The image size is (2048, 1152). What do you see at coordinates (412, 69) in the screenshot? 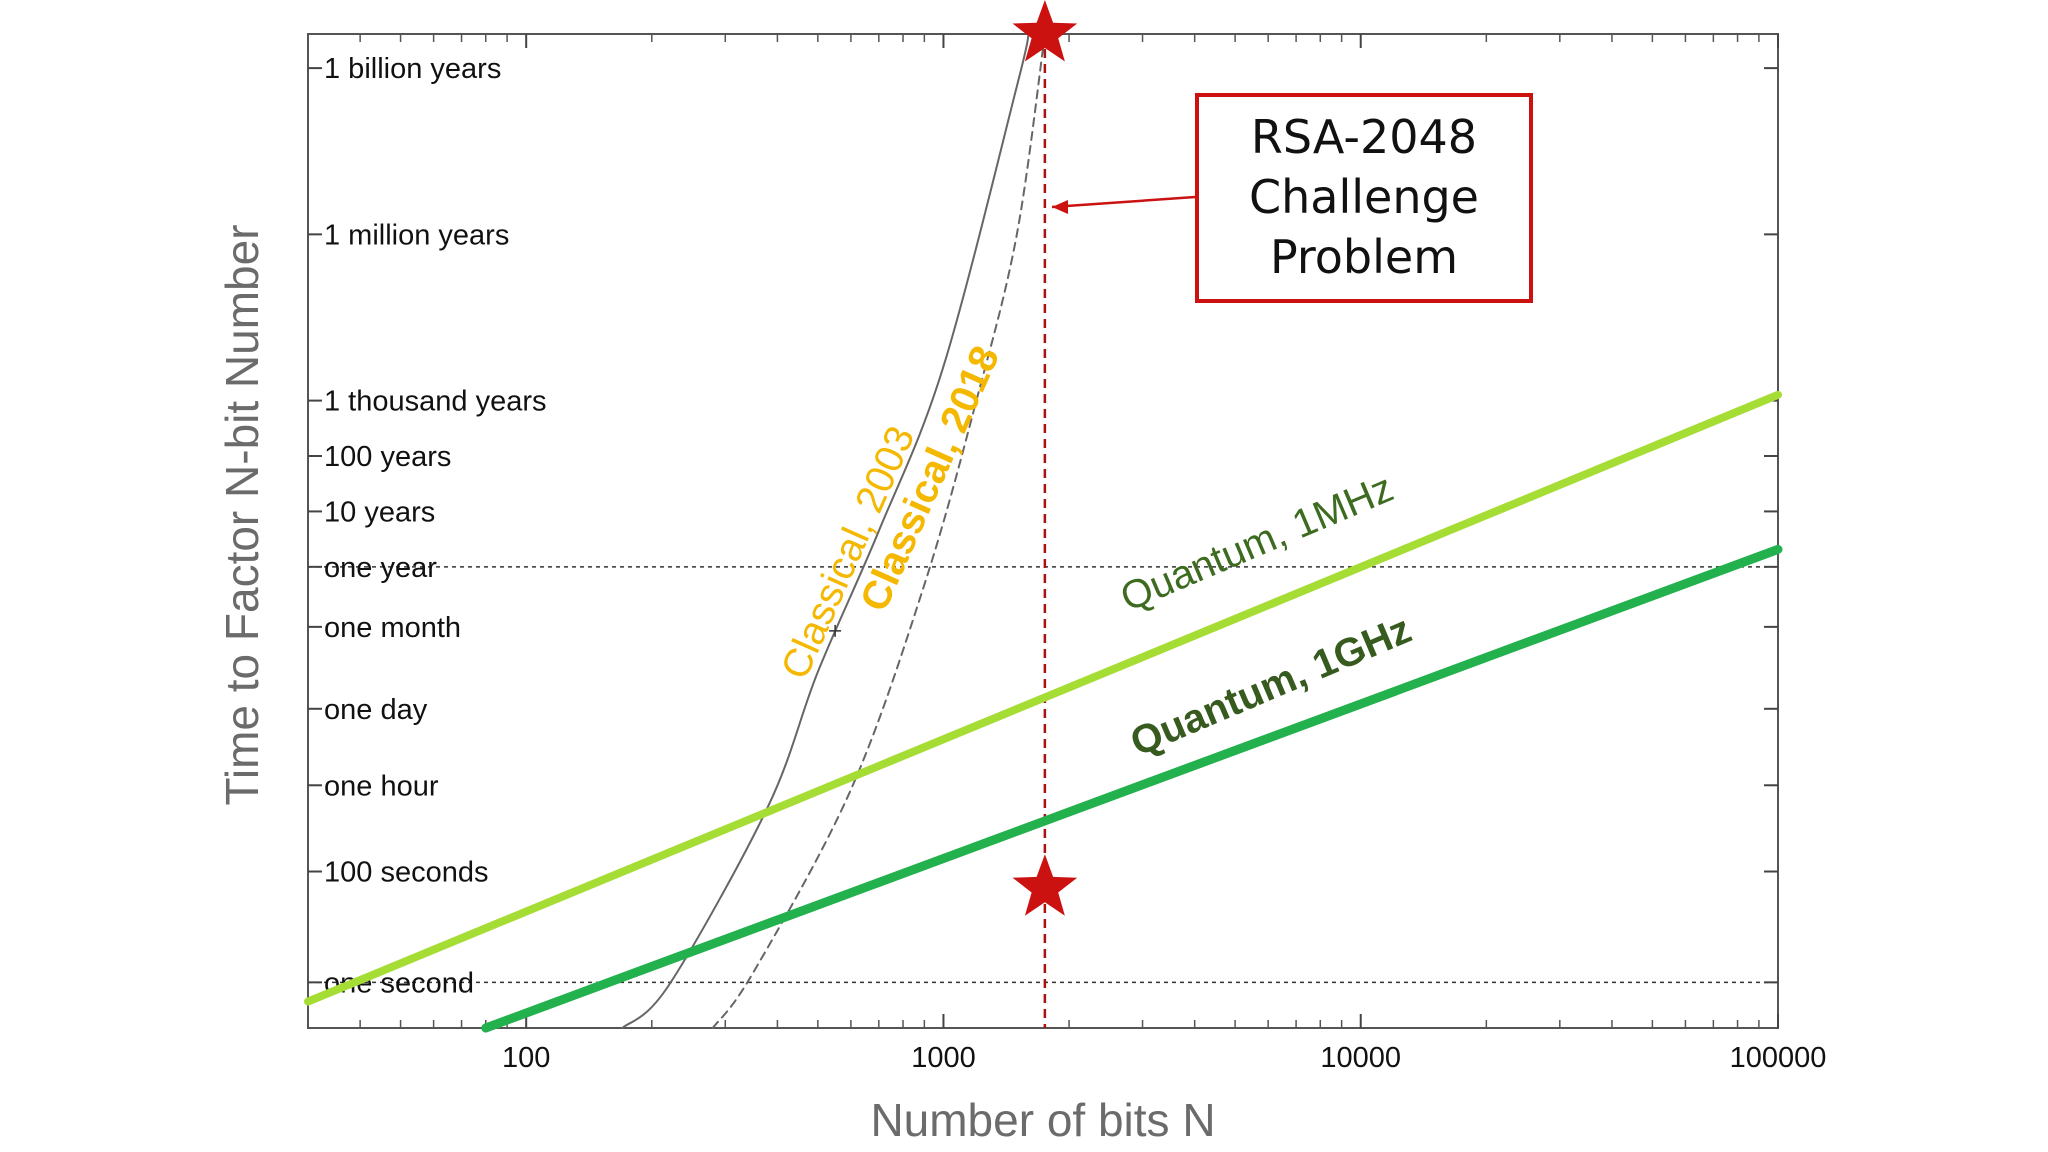
I see `y-tick-label-1-billion-years: 1 billion years` at bounding box center [412, 69].